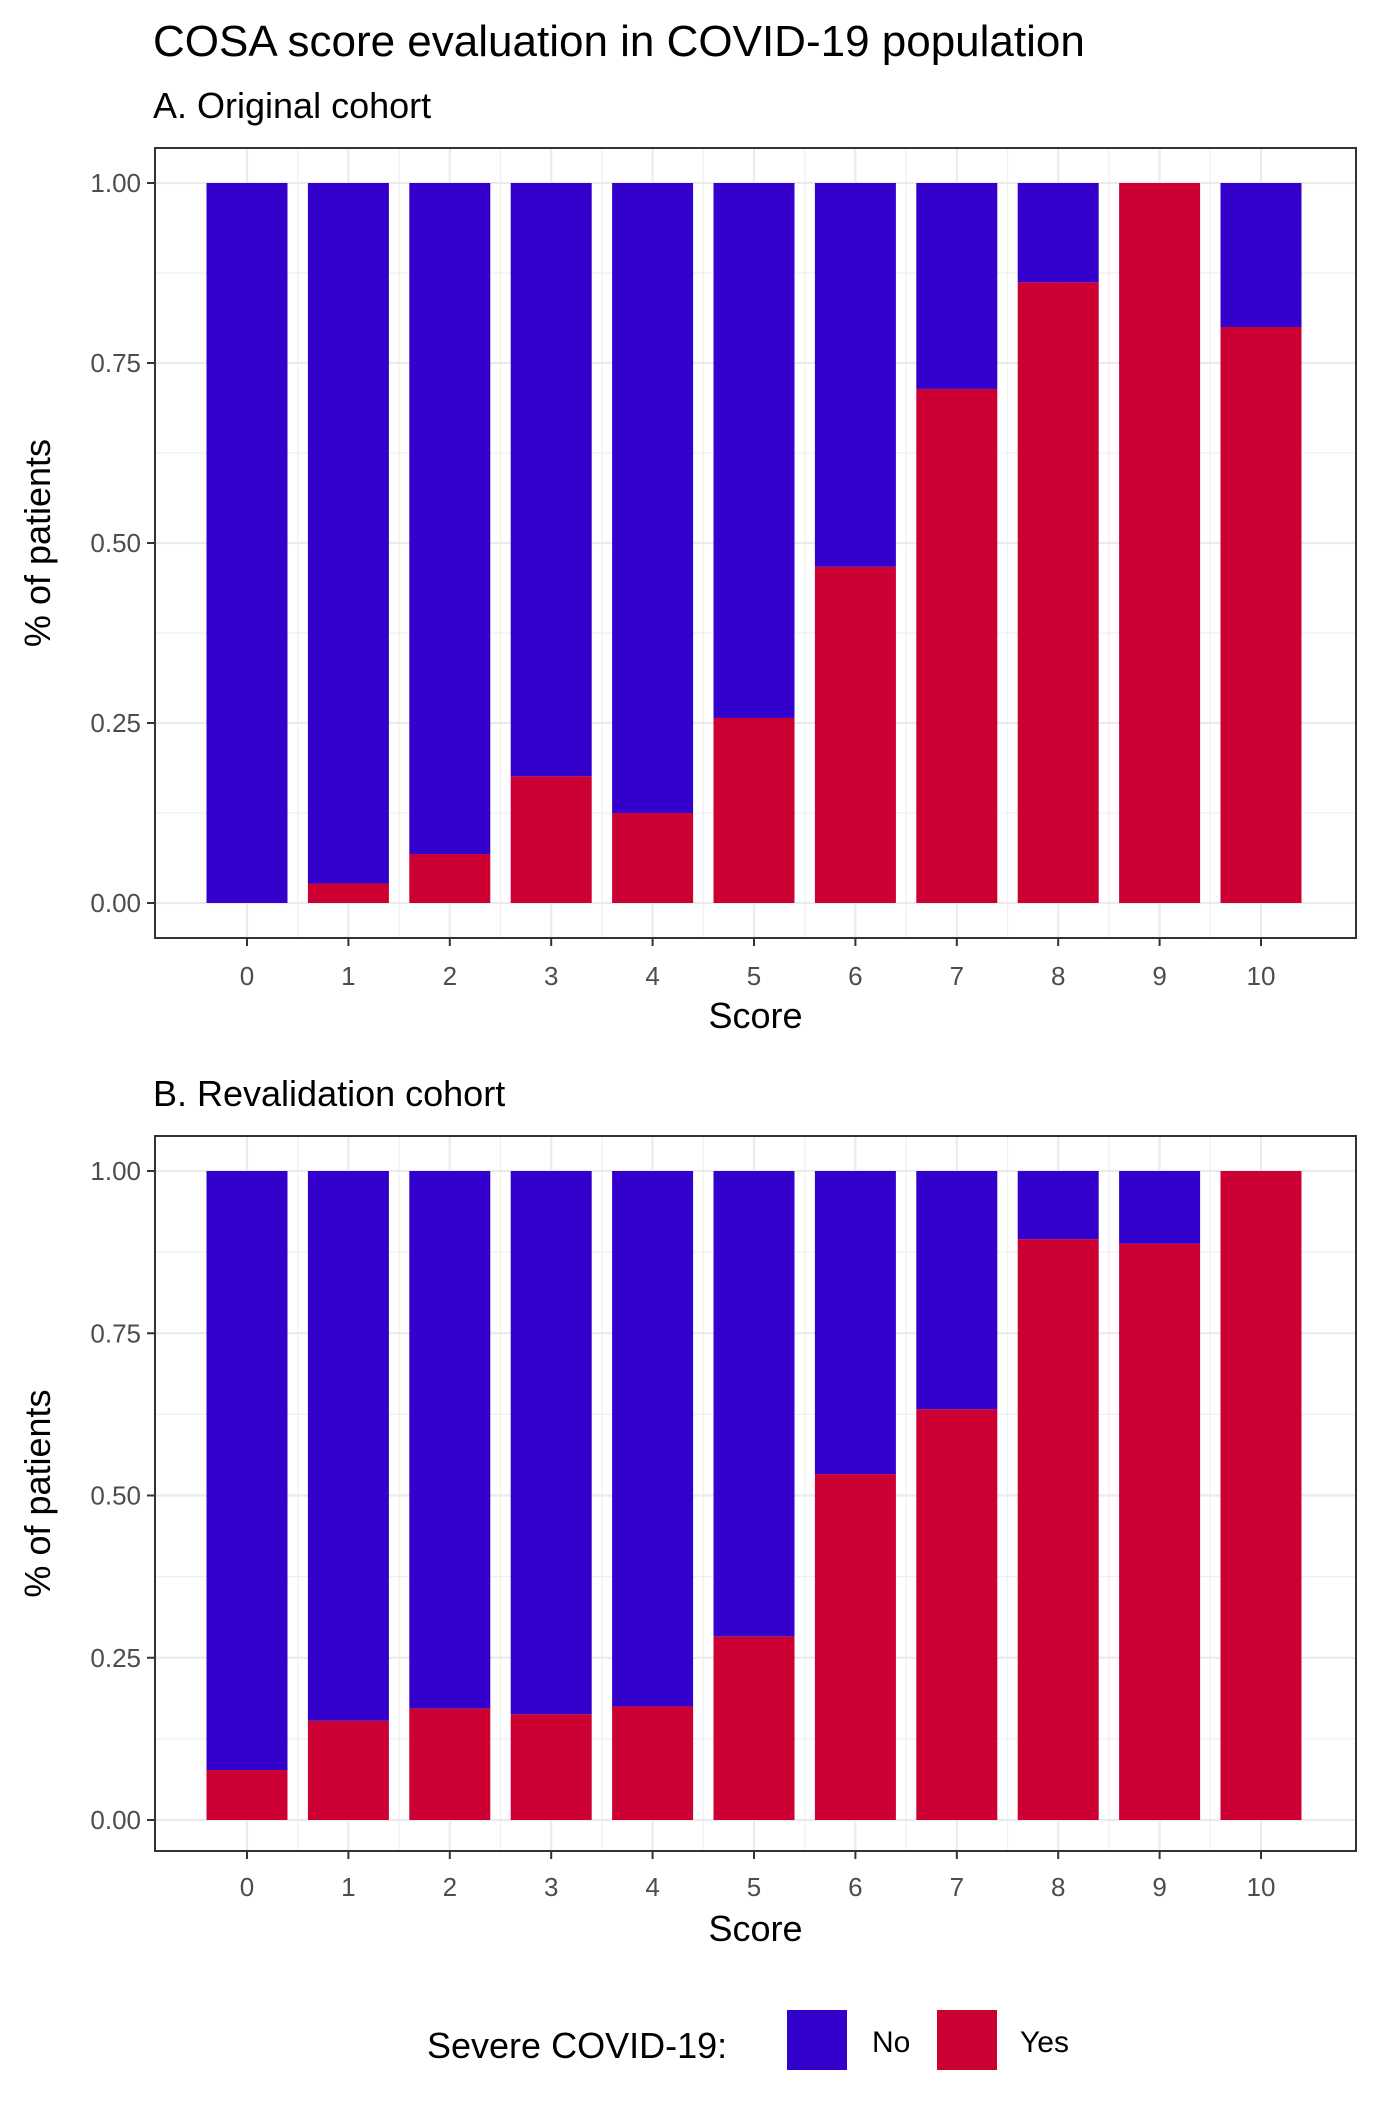  I want to click on legend-key-no, so click(817, 2040).